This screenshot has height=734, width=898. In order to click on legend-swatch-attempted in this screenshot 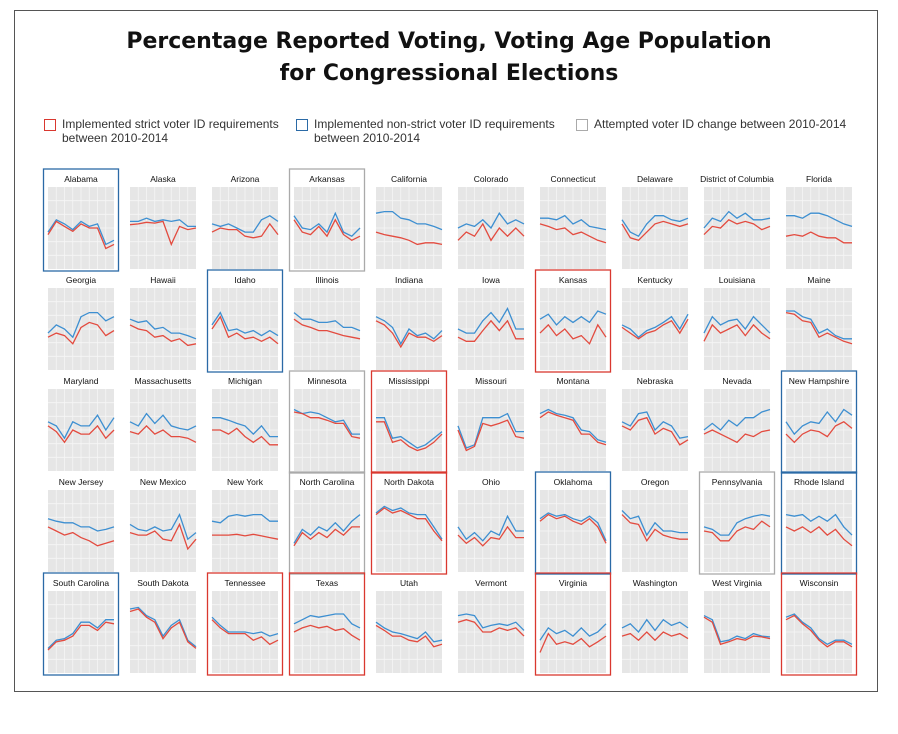, I will do `click(582, 125)`.